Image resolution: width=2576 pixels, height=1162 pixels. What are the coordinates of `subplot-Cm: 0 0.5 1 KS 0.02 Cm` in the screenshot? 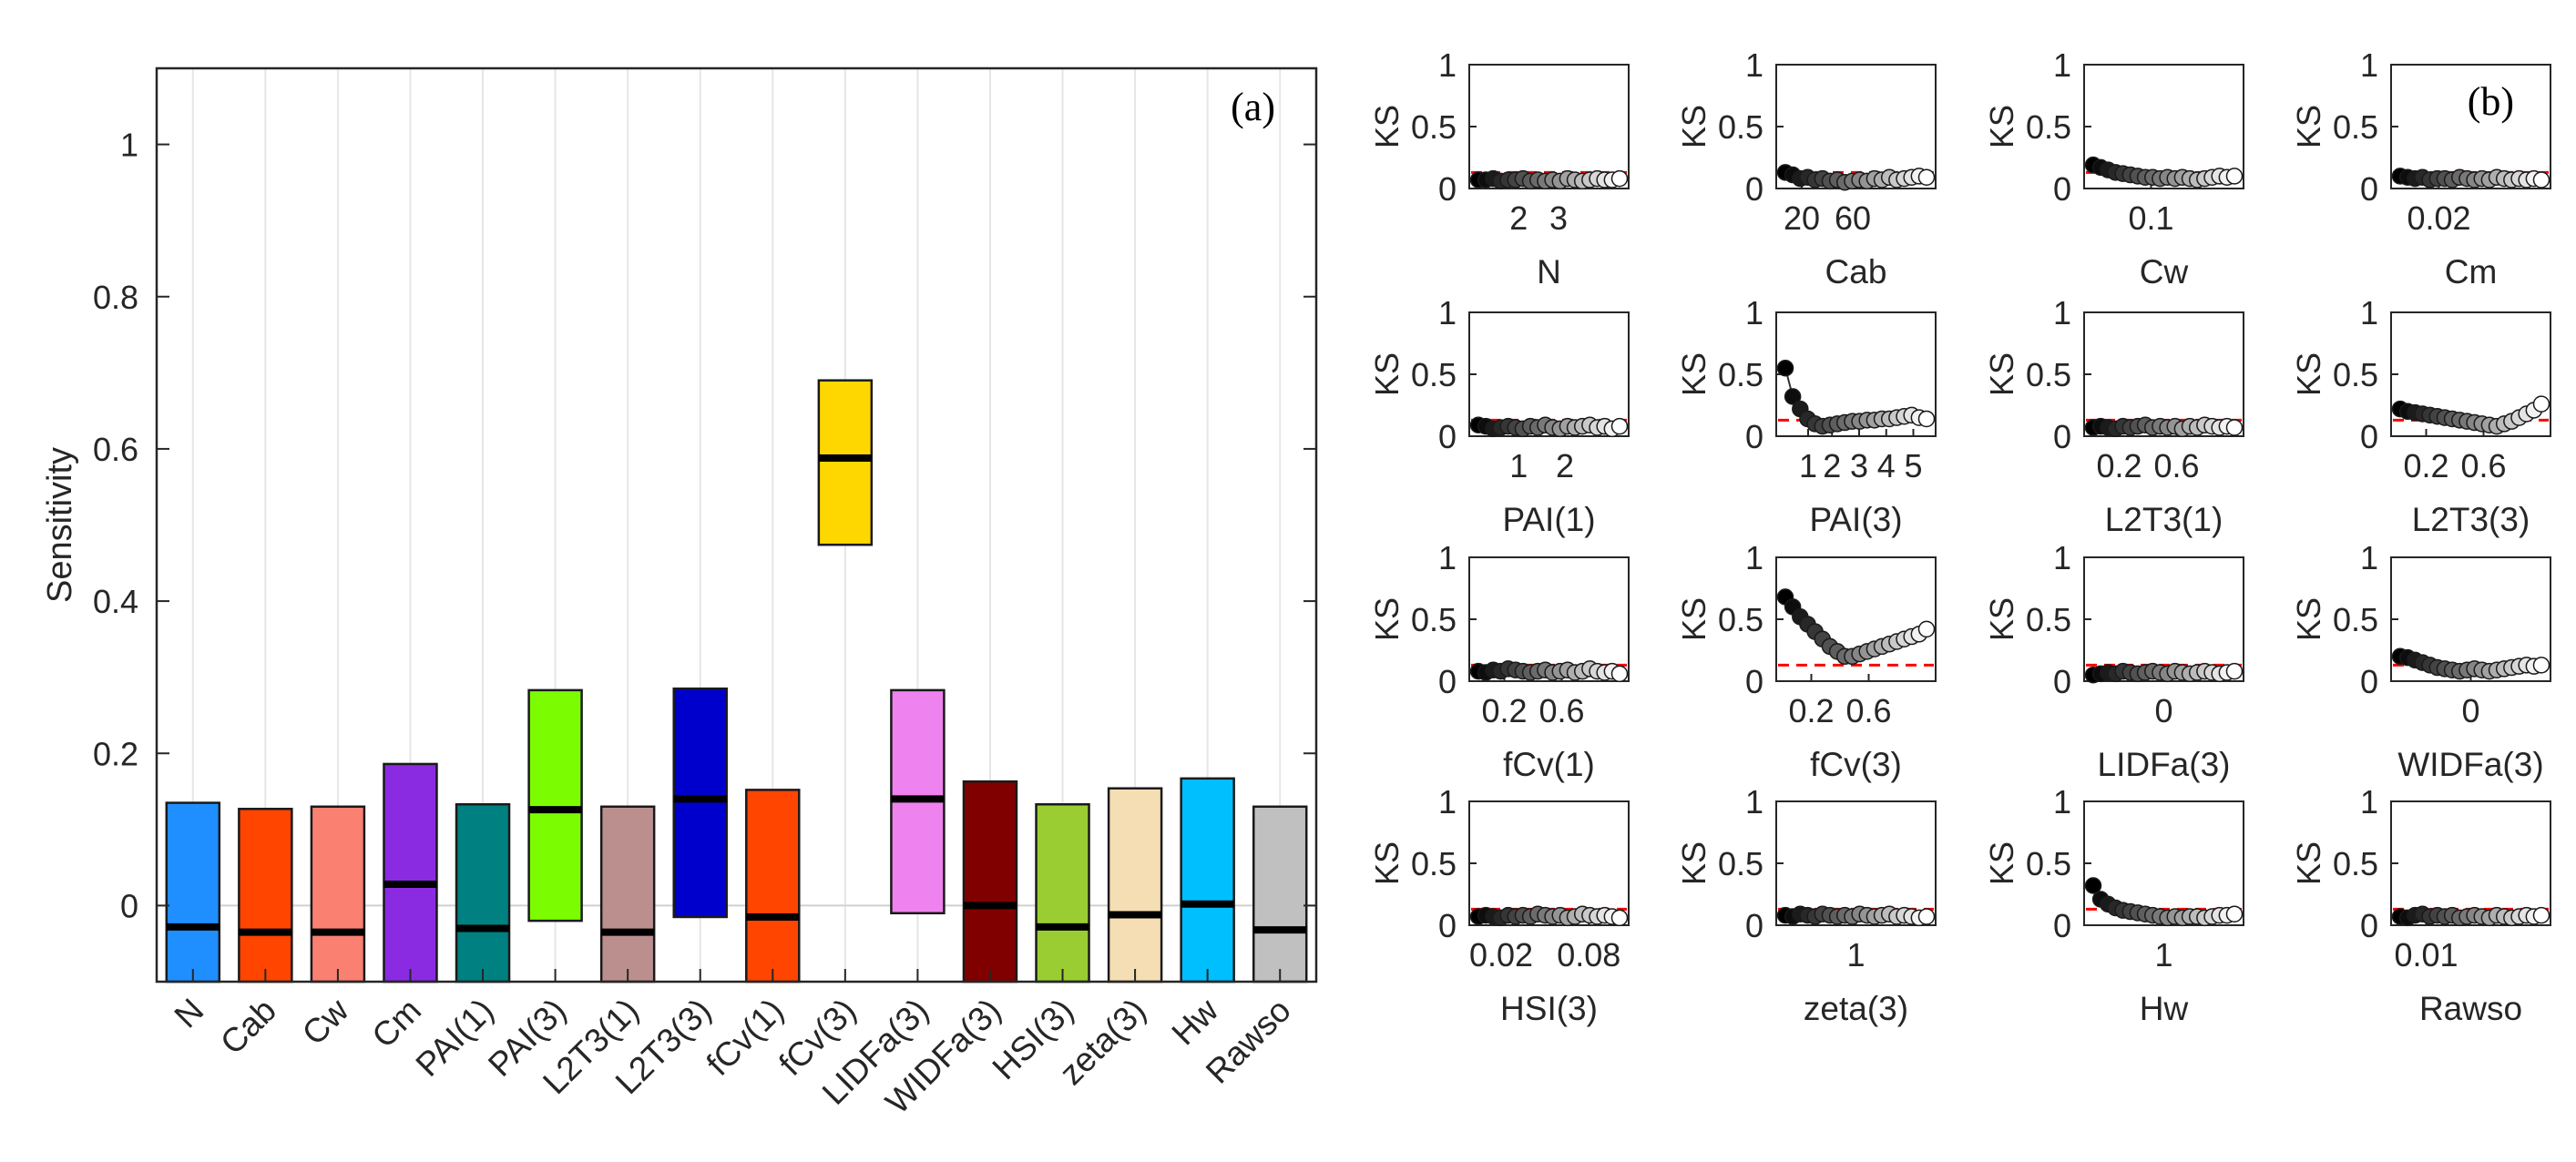 It's located at (2420, 168).